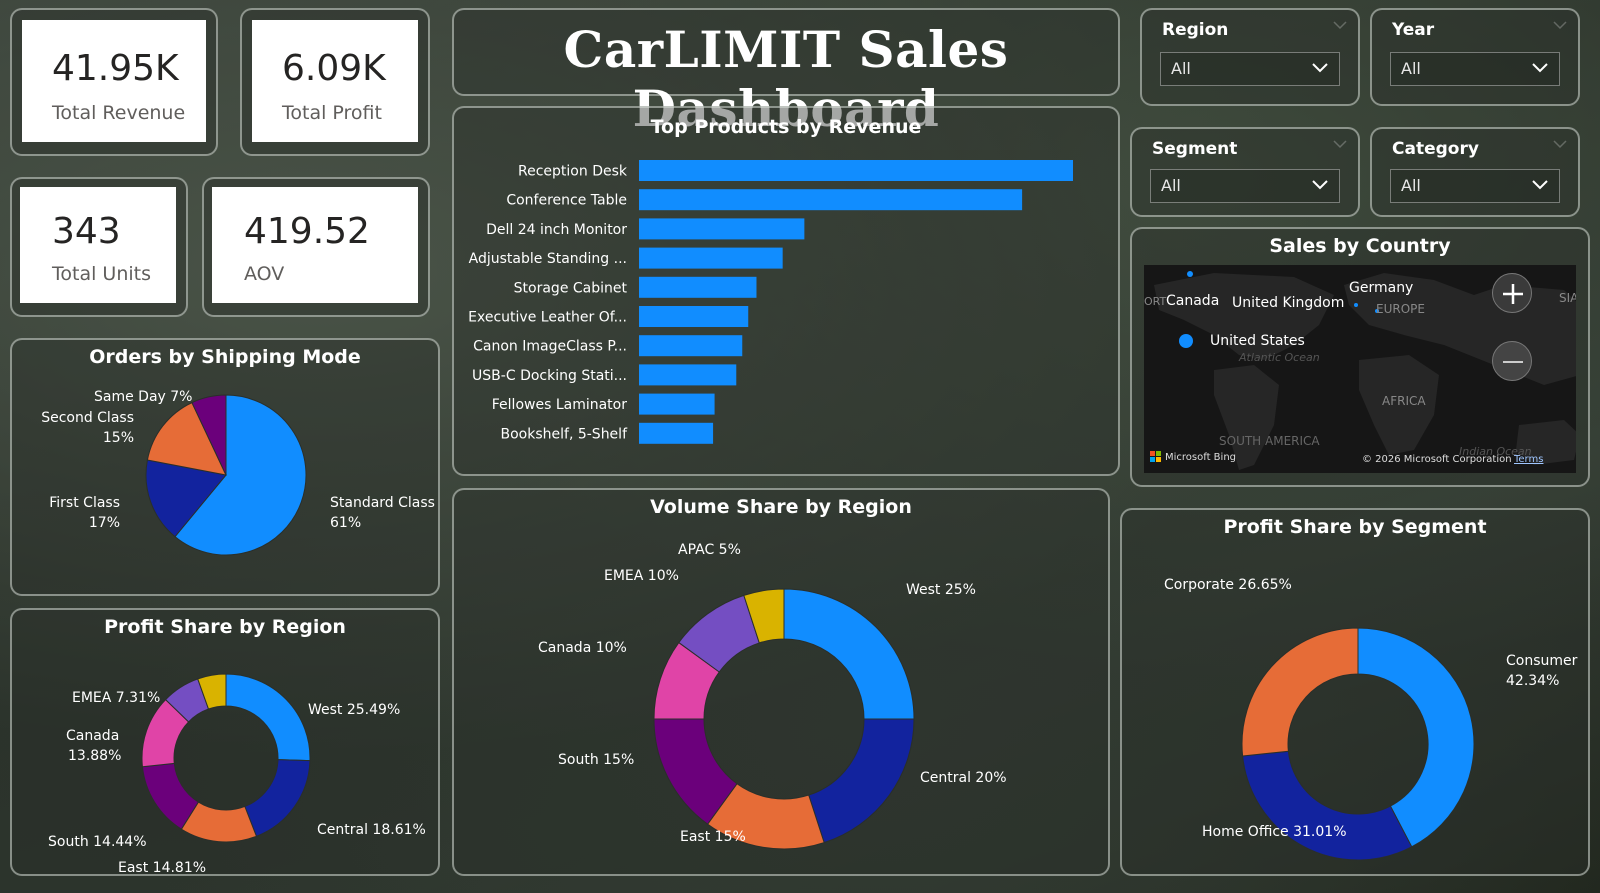 The width and height of the screenshot is (1600, 893). I want to click on kpi-card-profit: 6.09K Total Profit, so click(335, 82).